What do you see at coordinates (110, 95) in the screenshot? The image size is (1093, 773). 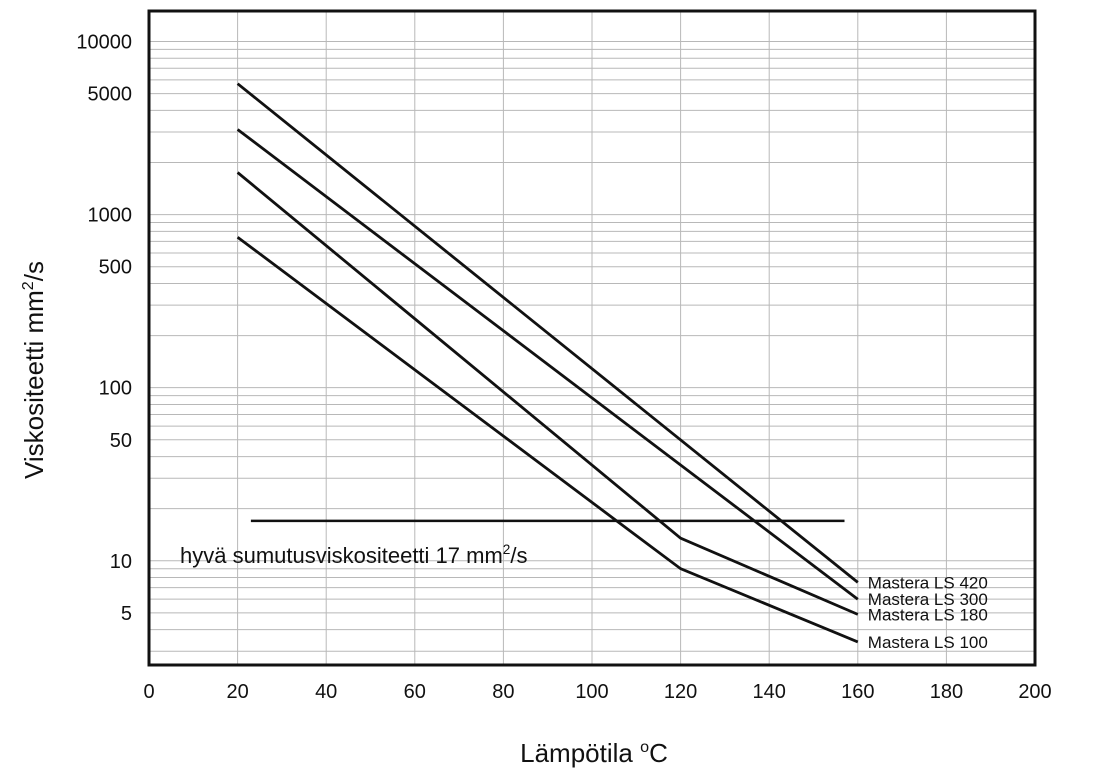 I see `y-tick-label: 5000` at bounding box center [110, 95].